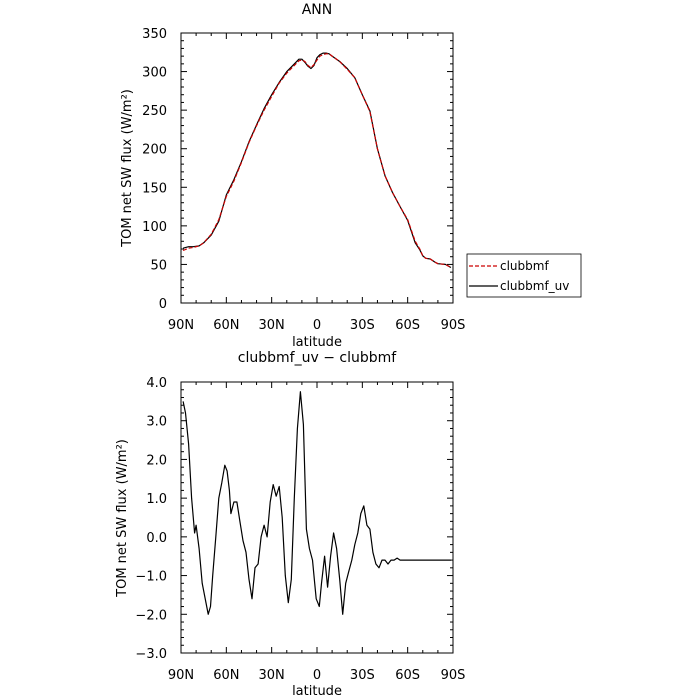 The image size is (700, 700). What do you see at coordinates (151, 519) in the screenshot?
I see `bottom-y-tick-labels: −3.0 −2.0 −1.0 0.0 1.0 2.0 3.0 4.0` at bounding box center [151, 519].